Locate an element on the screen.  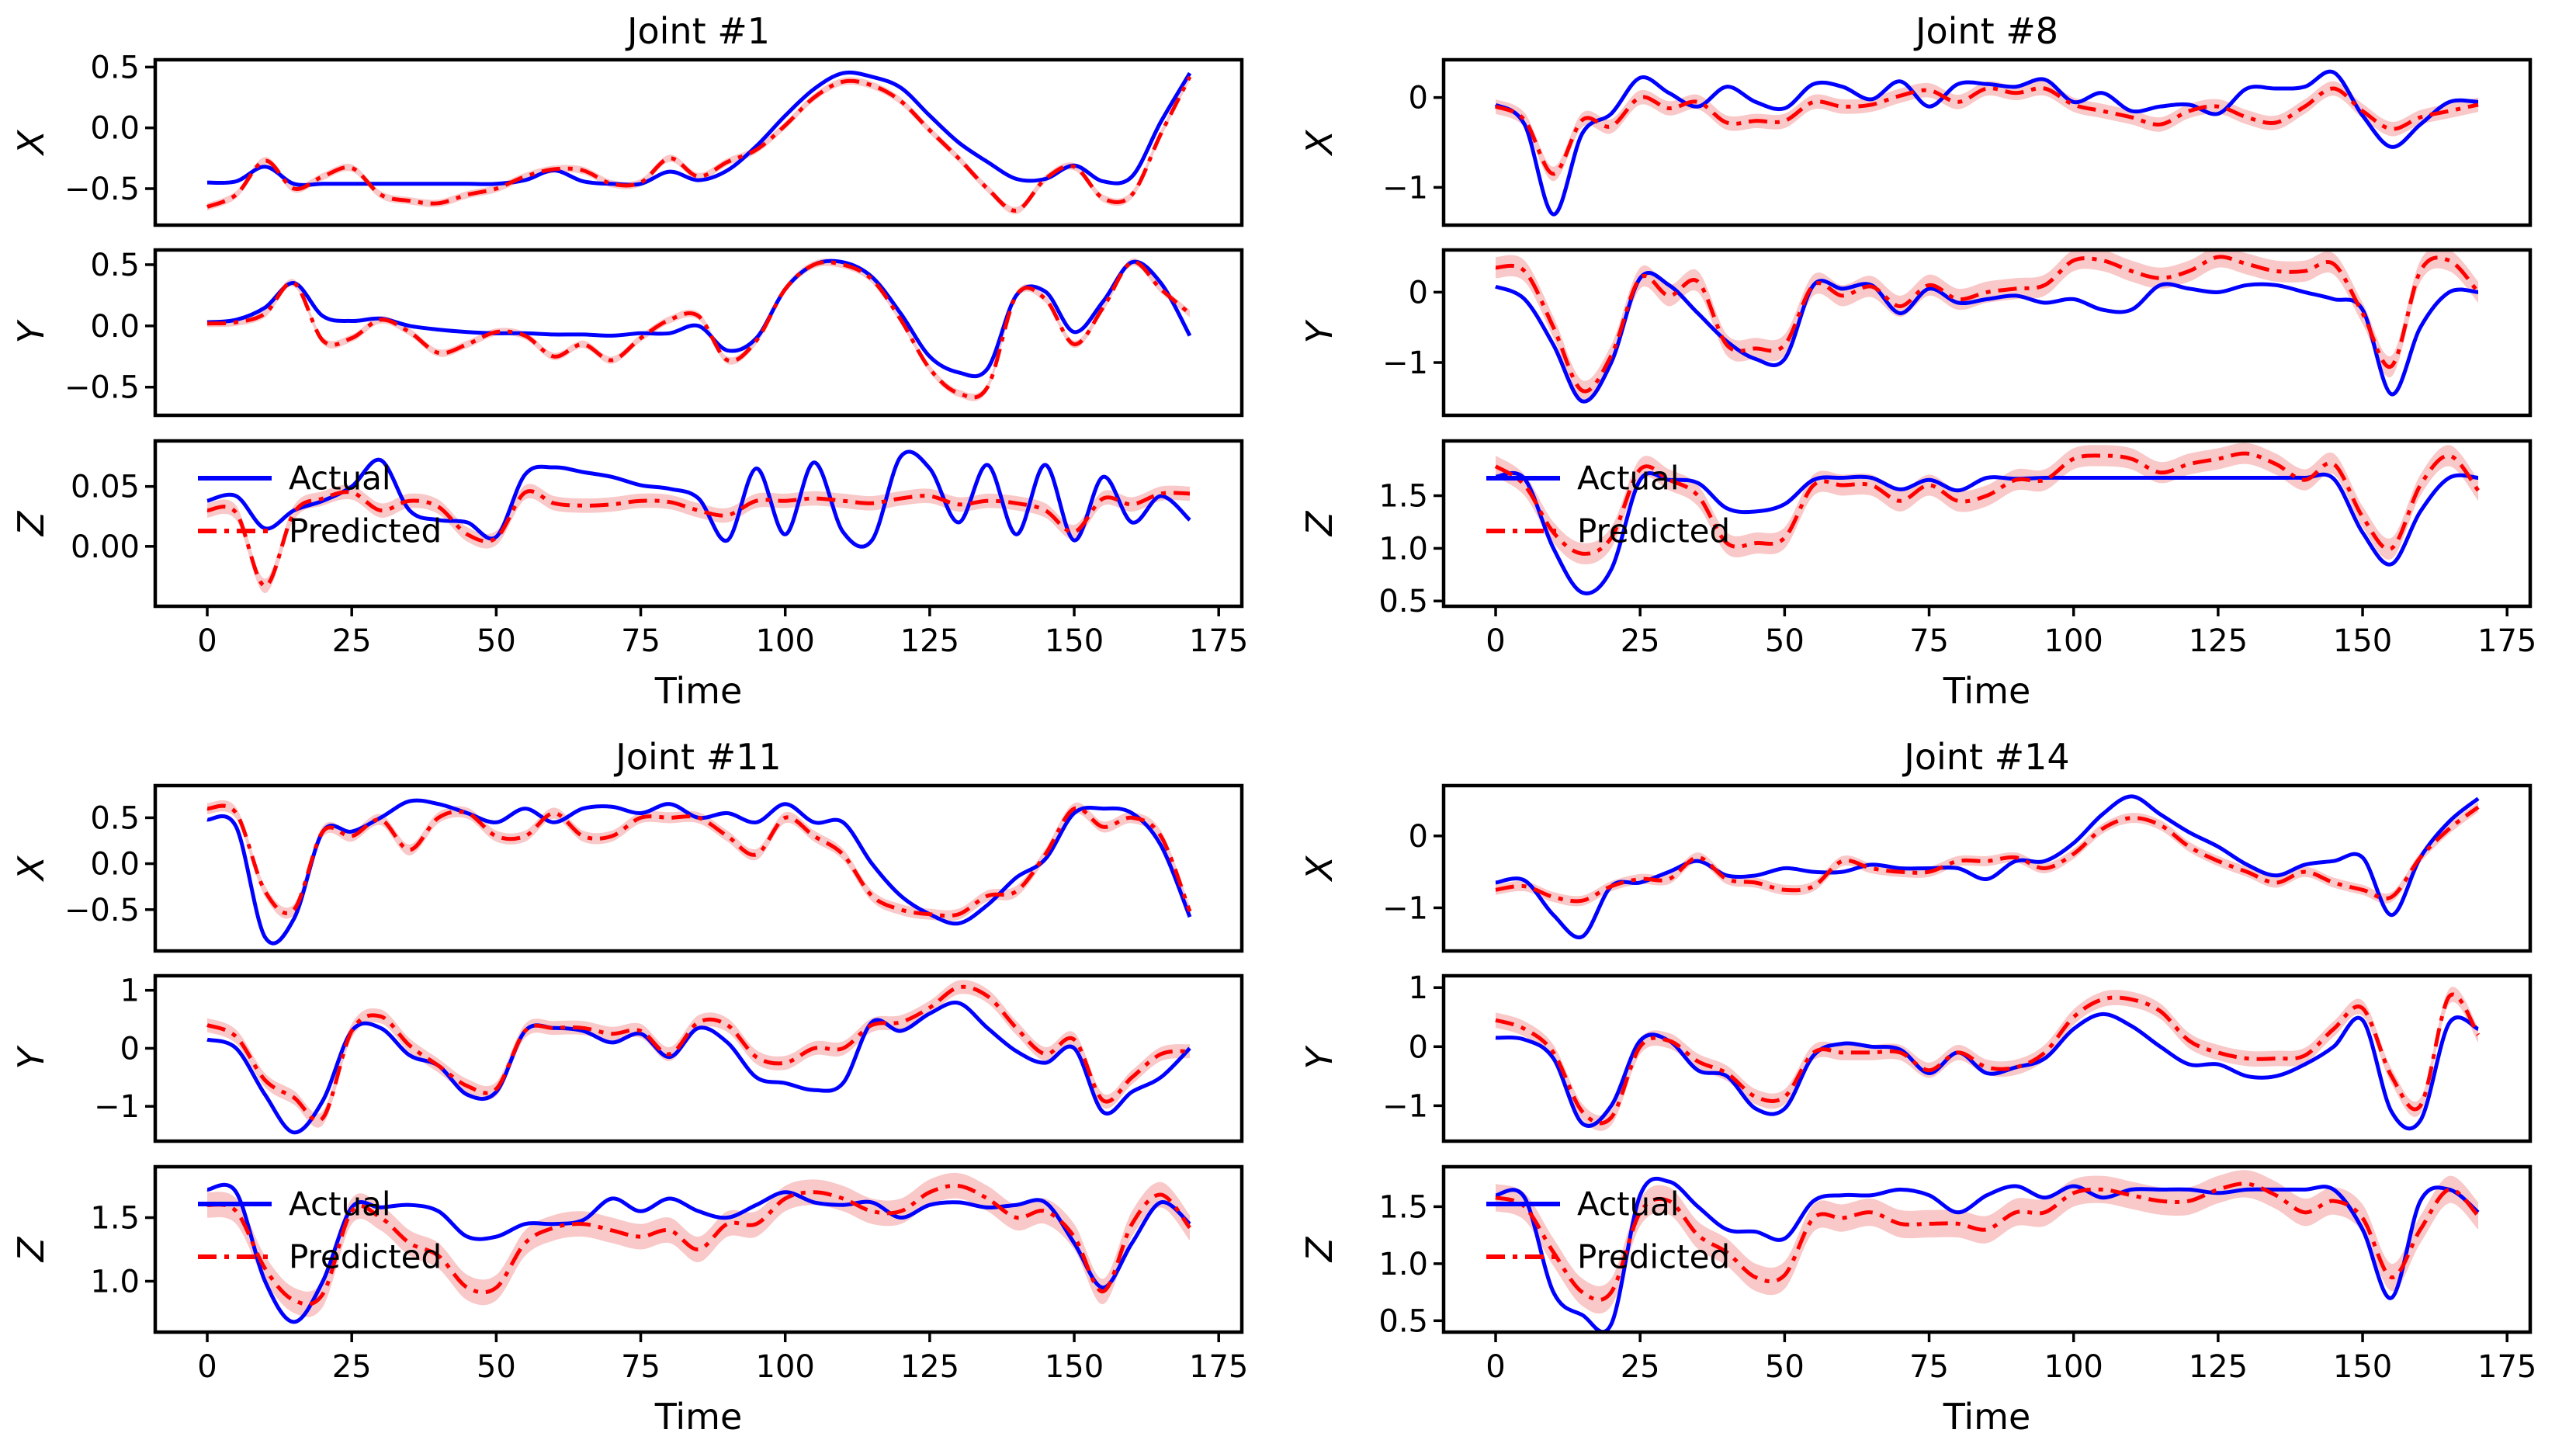
panel-title: Joint #8 is located at coordinates (1985, 31).